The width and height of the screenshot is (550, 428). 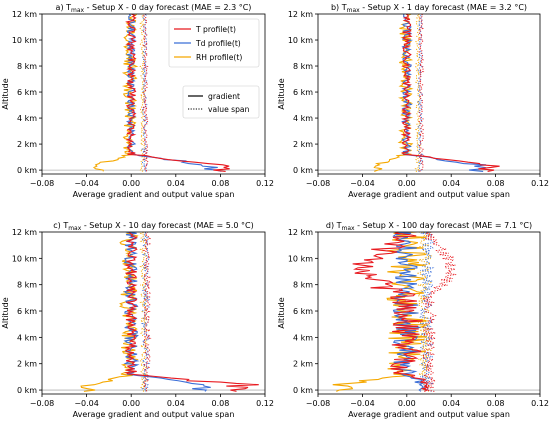 I want to click on legend-label-rh: RH profile(t), so click(x=219, y=57).